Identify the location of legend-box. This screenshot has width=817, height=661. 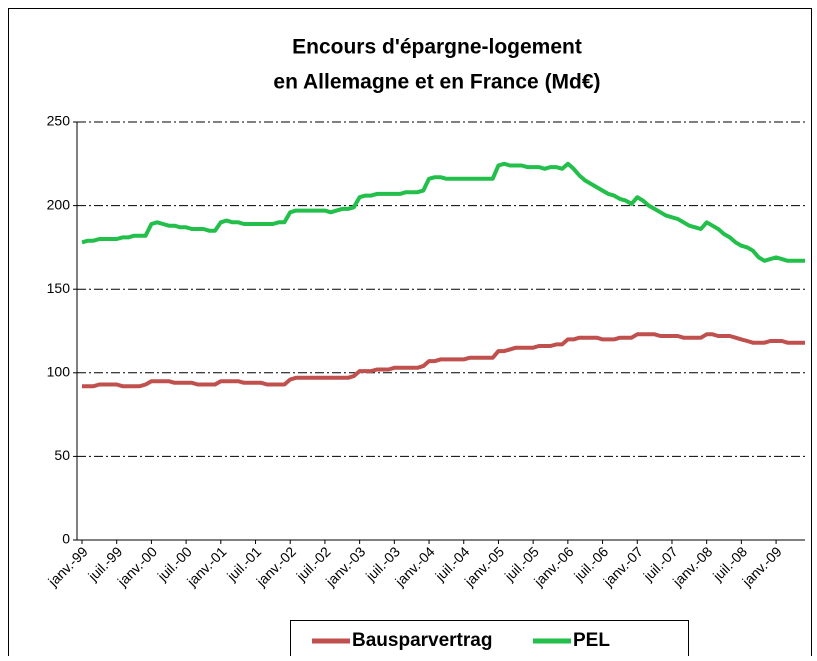
(489, 640).